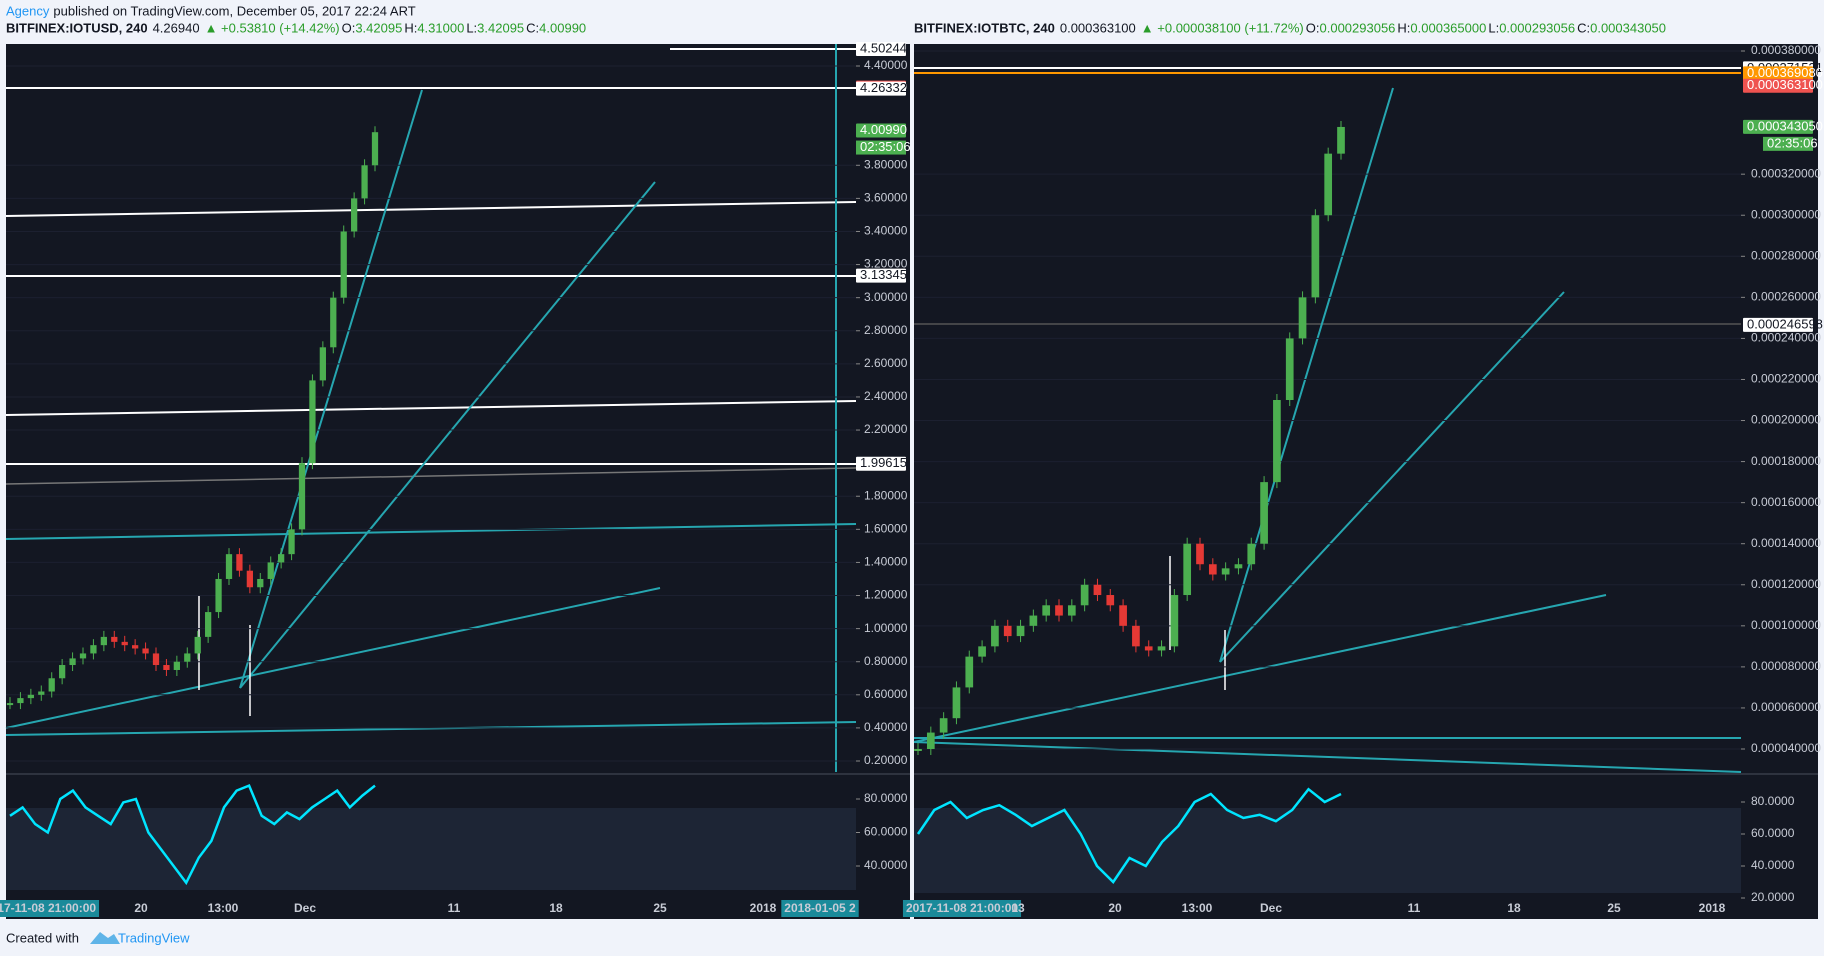  Describe the element at coordinates (1786, 584) in the screenshot. I see `price-tick-label: 0.000120000` at that location.